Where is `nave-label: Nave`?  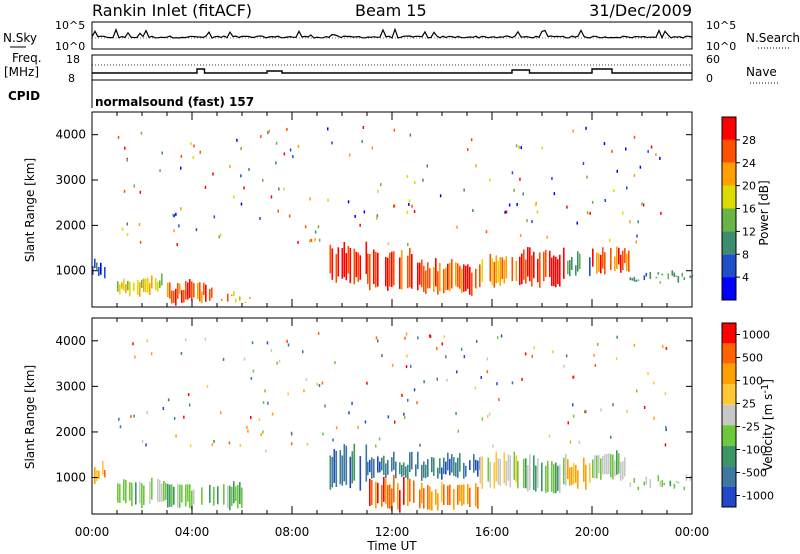 nave-label: Nave is located at coordinates (761, 72).